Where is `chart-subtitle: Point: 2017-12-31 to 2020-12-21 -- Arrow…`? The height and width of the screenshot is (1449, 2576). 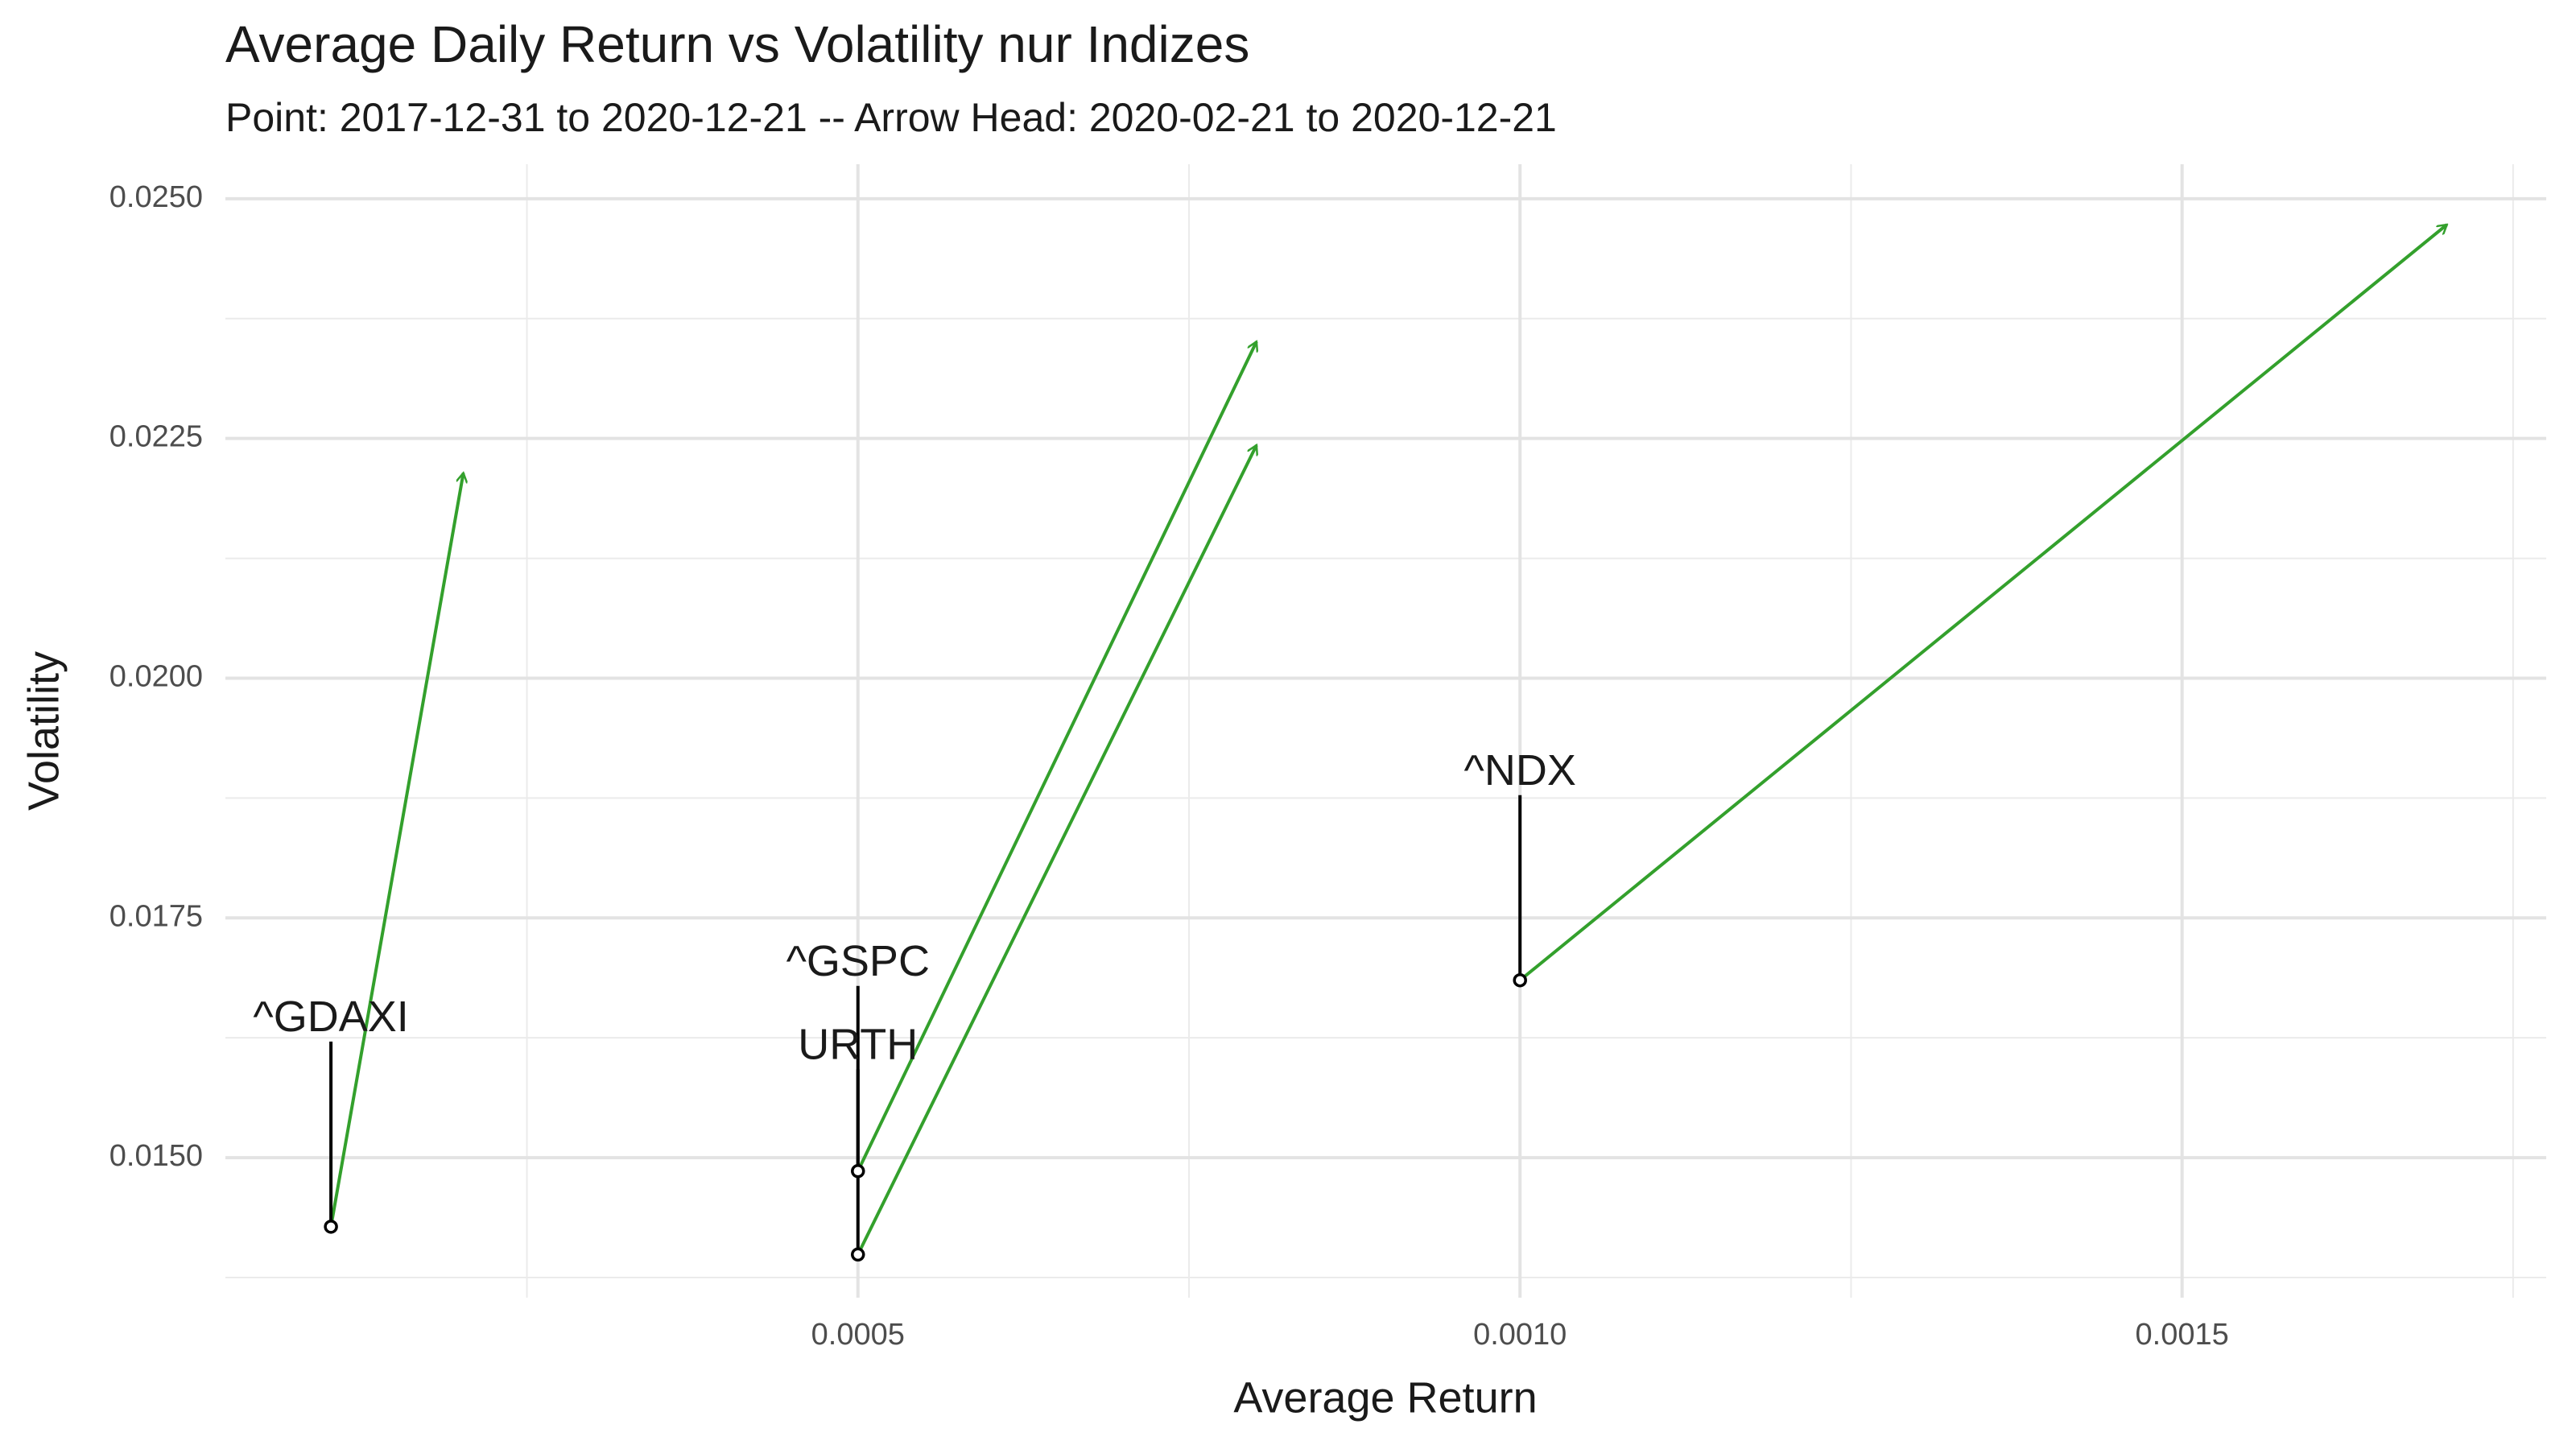 chart-subtitle: Point: 2017-12-31 to 2020-12-21 -- Arrow… is located at coordinates (891, 117).